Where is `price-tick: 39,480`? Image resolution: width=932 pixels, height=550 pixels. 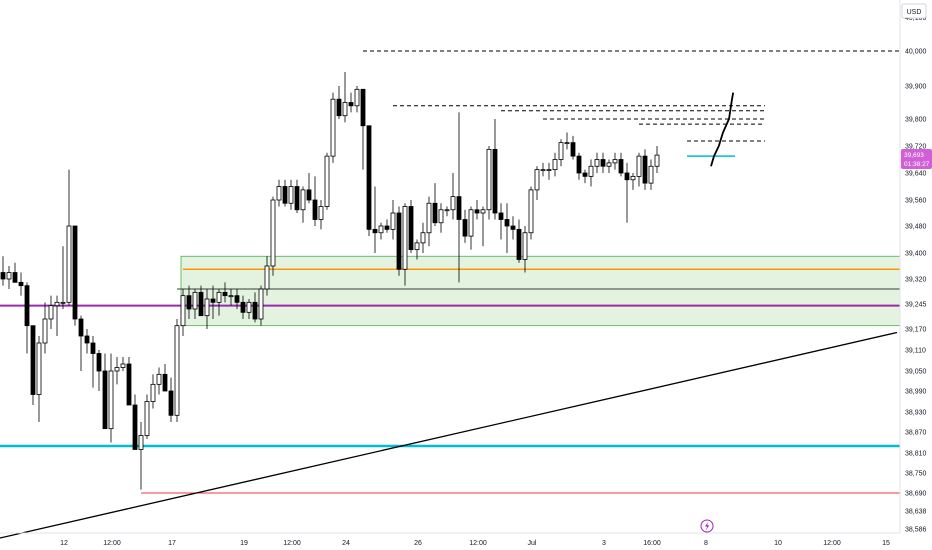 price-tick: 39,480 is located at coordinates (916, 227).